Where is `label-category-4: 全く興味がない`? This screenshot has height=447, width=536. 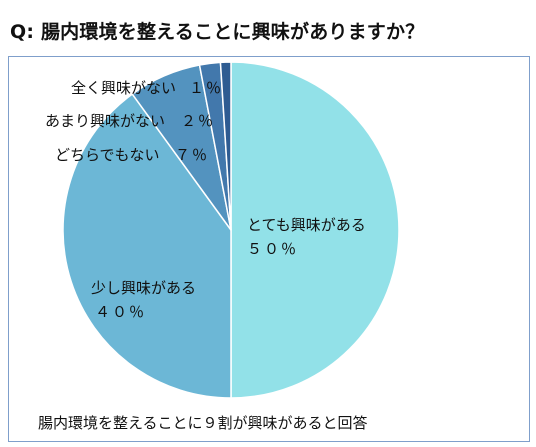
label-category-4: 全く興味がない is located at coordinates (123, 88).